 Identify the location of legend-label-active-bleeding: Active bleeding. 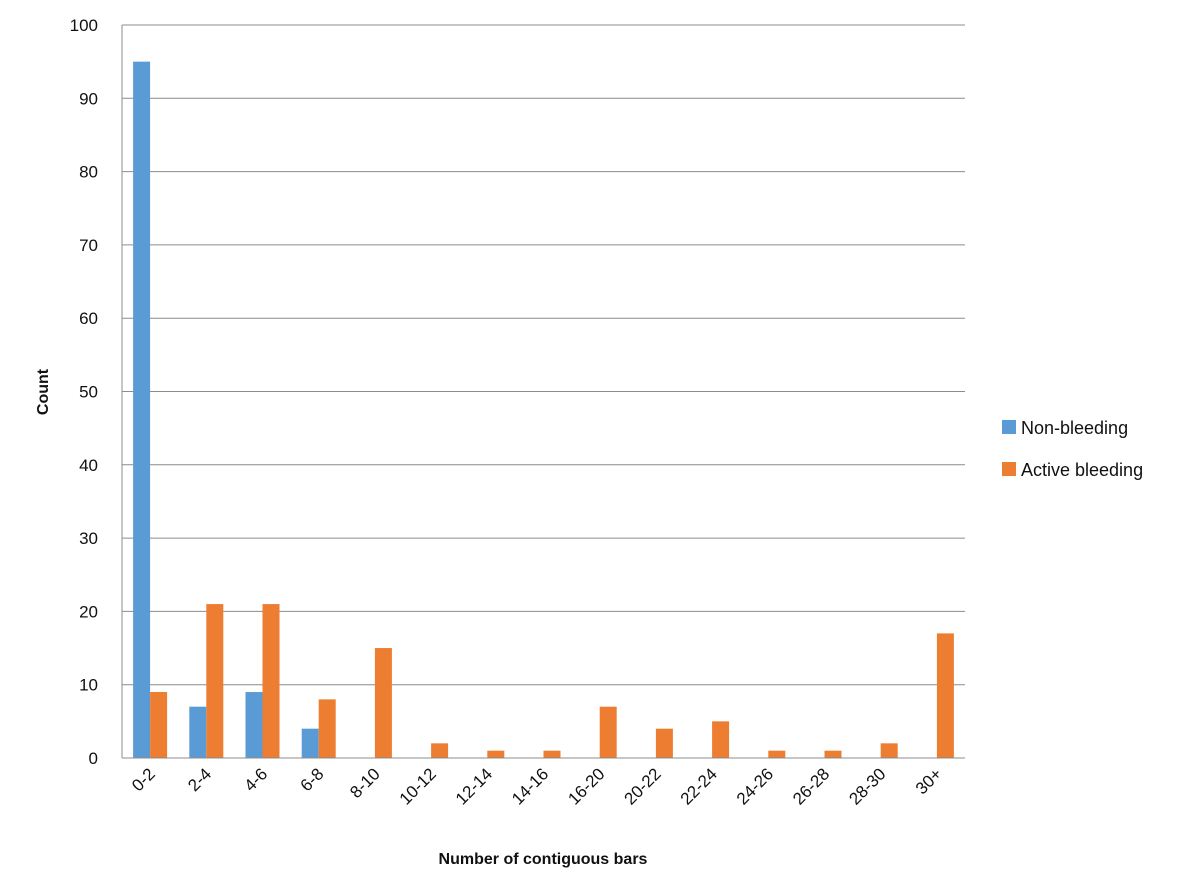
(1082, 470).